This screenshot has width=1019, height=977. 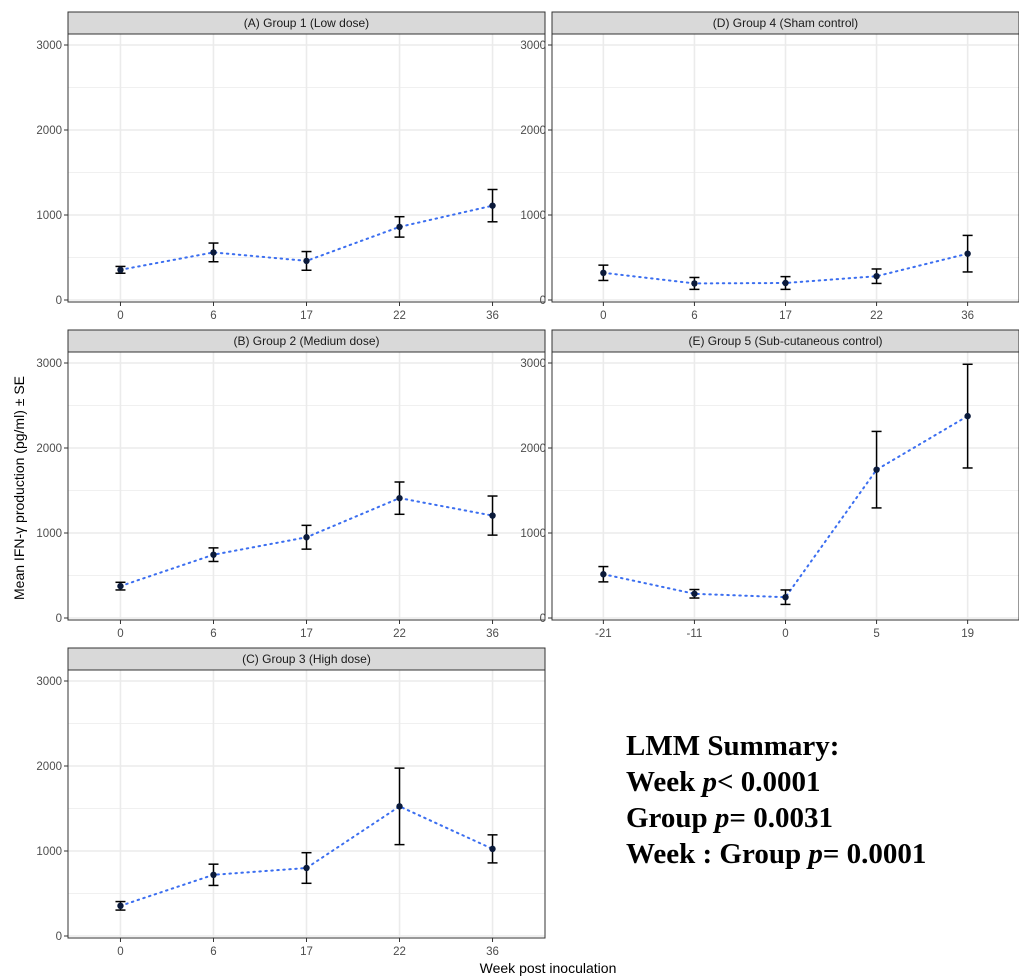 I want to click on panel-title: (E) Group 5 (Sub-cutaneous control), so click(x=785, y=341).